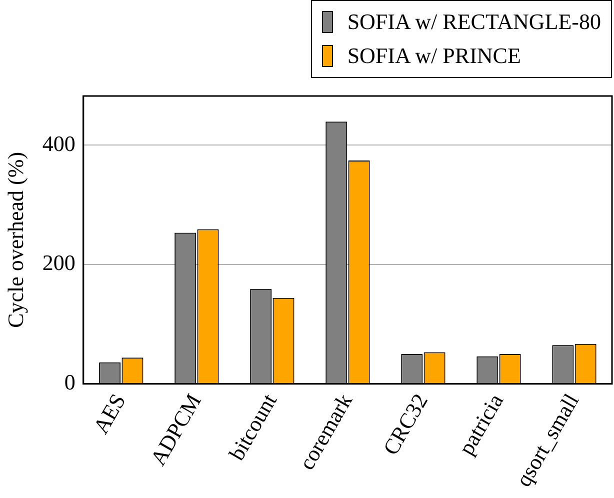 The height and width of the screenshot is (498, 614). Describe the element at coordinates (15, 240) in the screenshot. I see `y-axis-title: Cycle overhead (%)` at that location.